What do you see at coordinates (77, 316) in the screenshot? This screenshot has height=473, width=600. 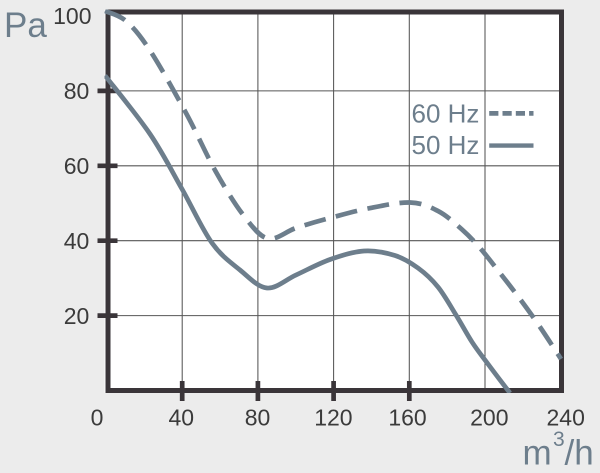 I see `svg-text: 20` at bounding box center [77, 316].